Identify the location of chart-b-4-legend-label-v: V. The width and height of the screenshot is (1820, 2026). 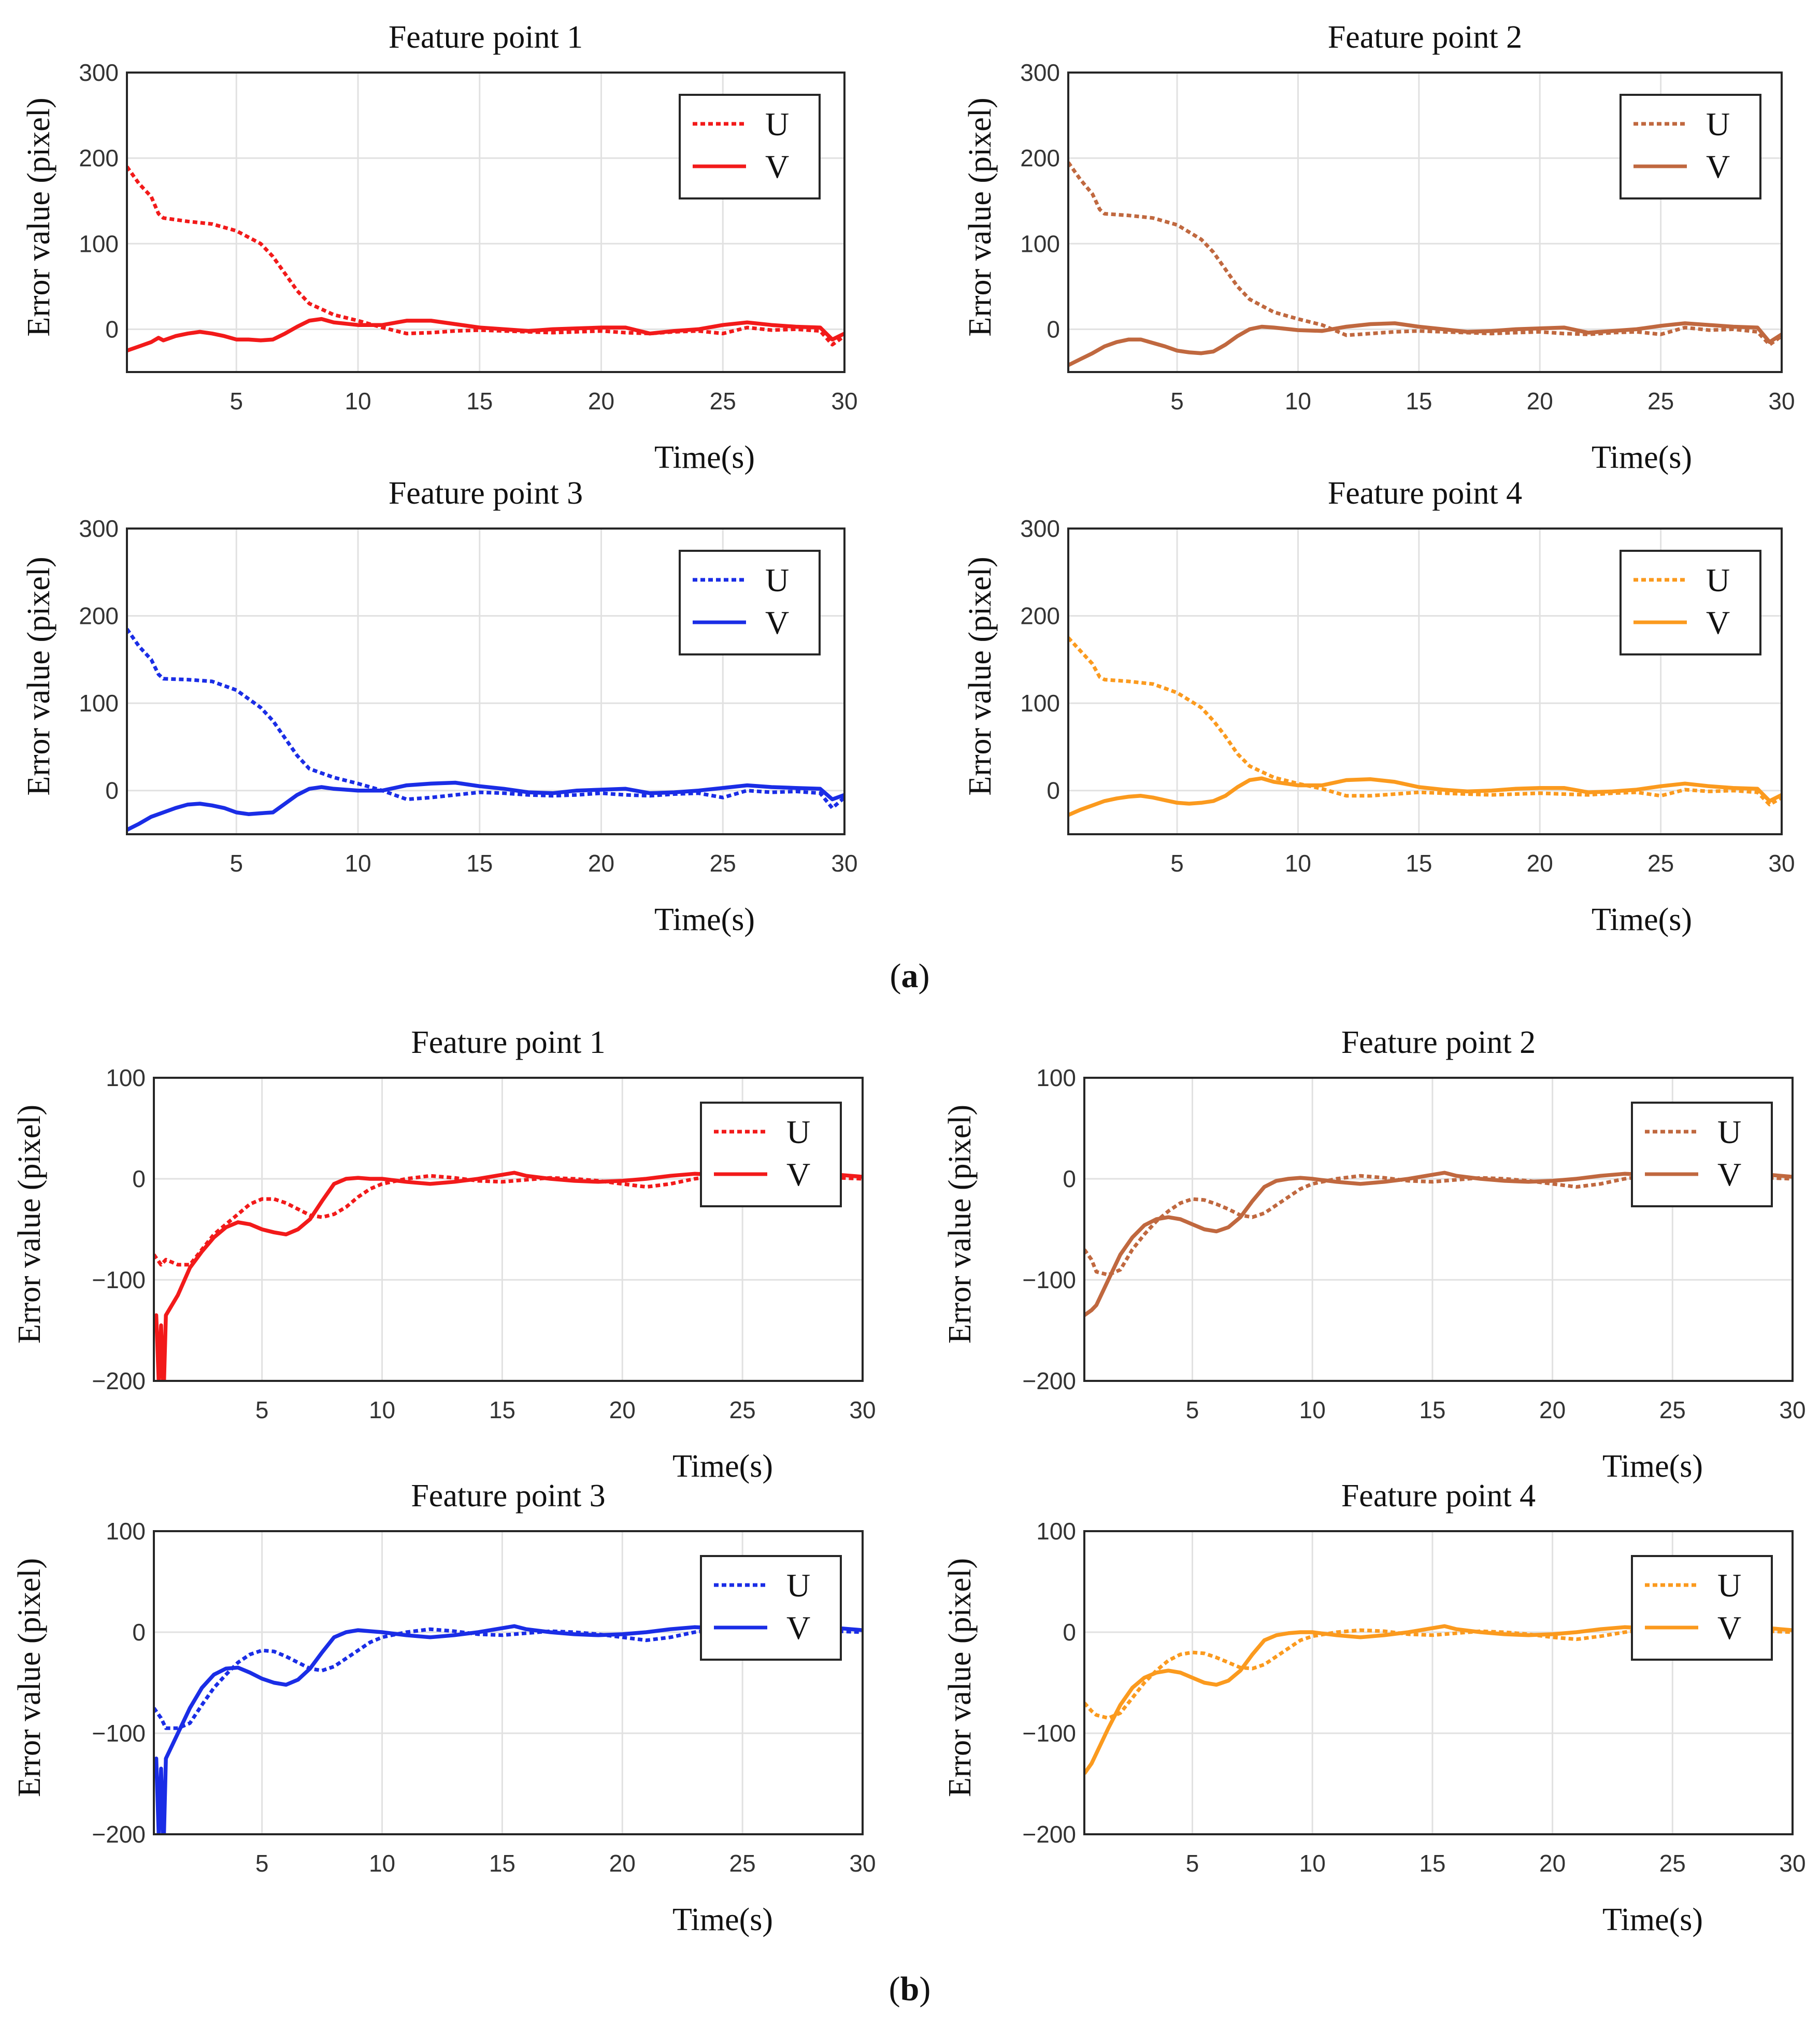
(1729, 1627).